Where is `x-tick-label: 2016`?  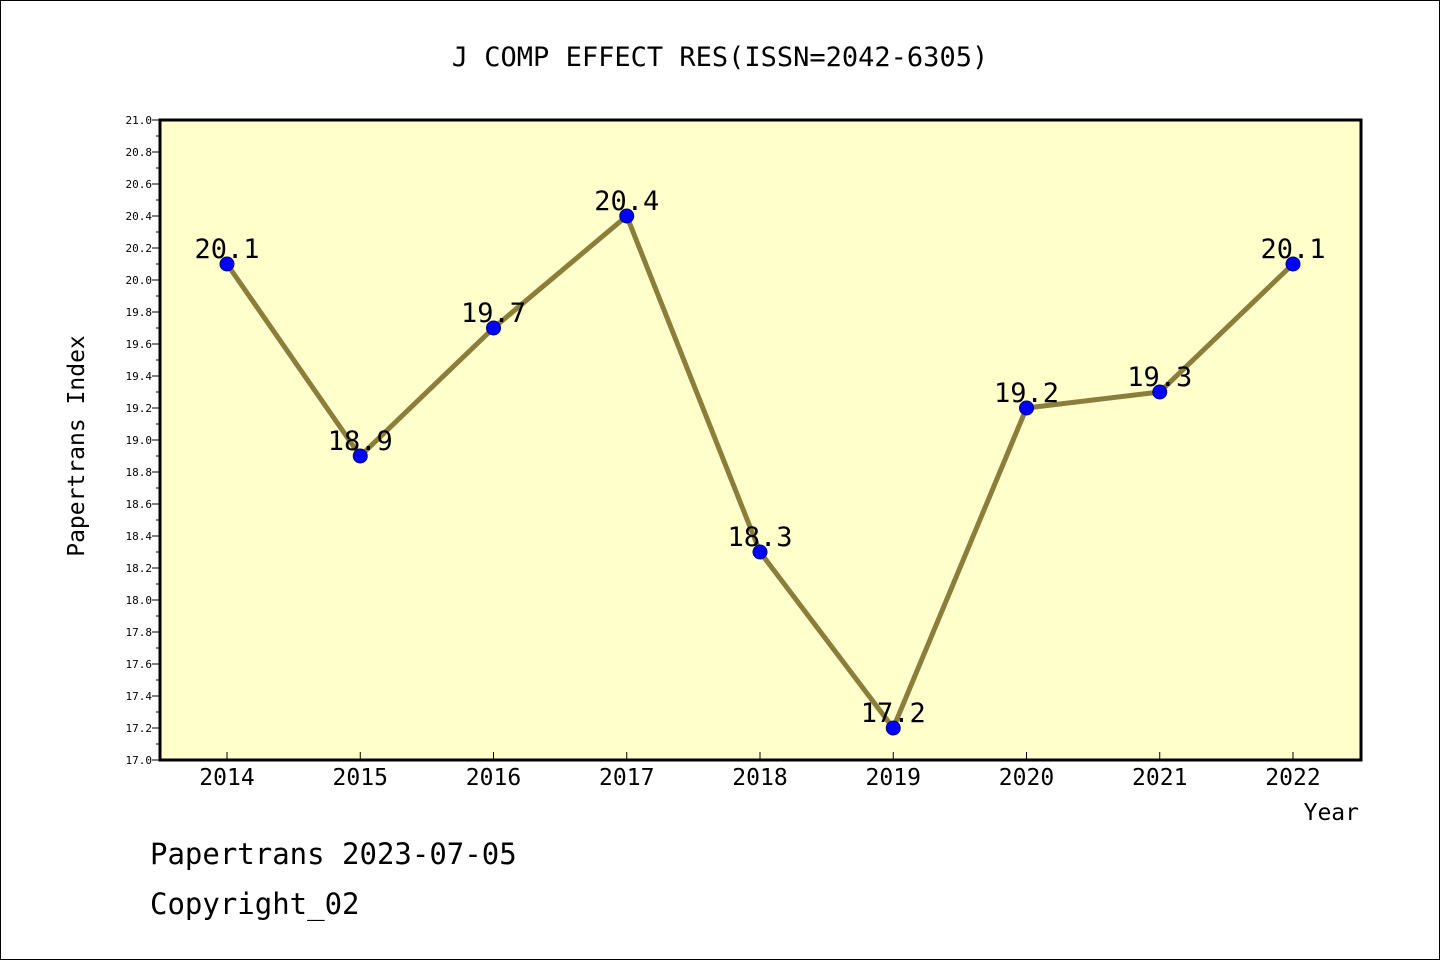 x-tick-label: 2016 is located at coordinates (493, 778).